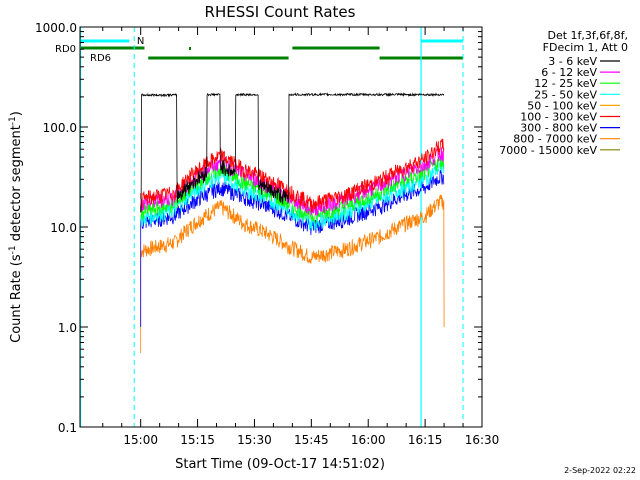  I want to click on legend-entry-label: 50 - 100 keV, so click(562, 105).